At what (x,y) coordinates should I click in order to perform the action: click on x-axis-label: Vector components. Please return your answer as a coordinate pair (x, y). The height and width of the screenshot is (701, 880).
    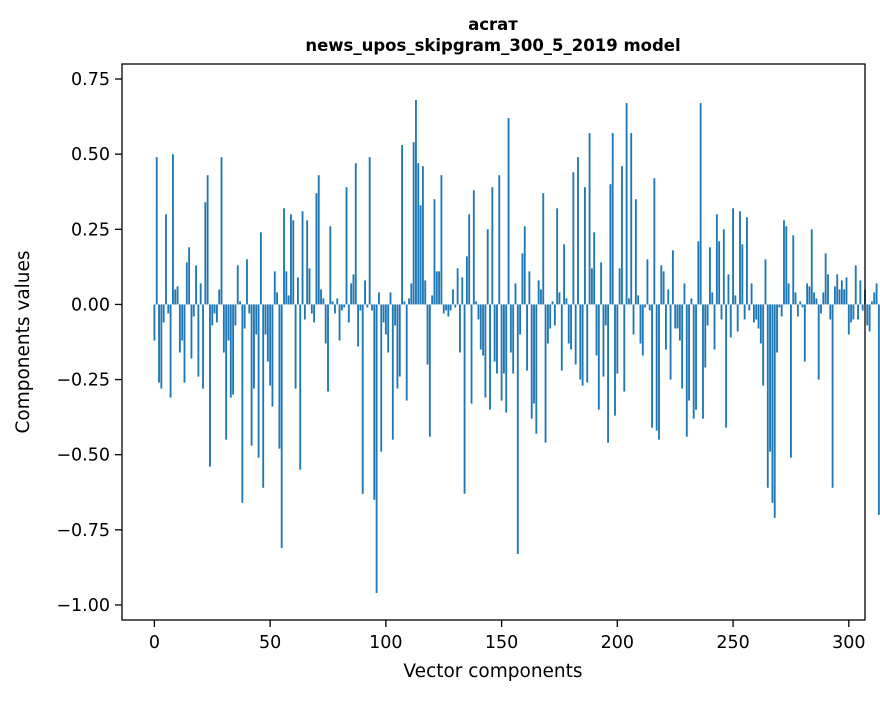
    Looking at the image, I should click on (492, 671).